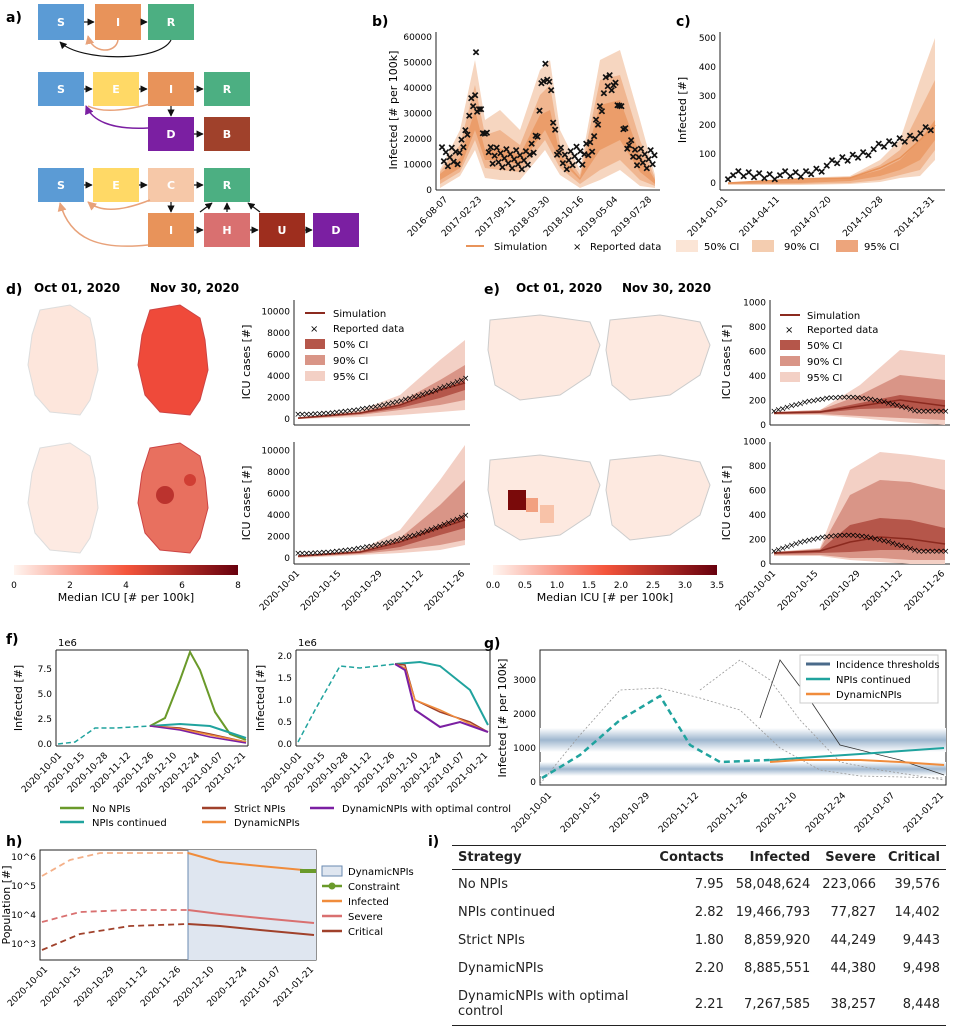 The height and width of the screenshot is (1026, 967). I want to click on y-tick-label: 4000, so click(278, 516).